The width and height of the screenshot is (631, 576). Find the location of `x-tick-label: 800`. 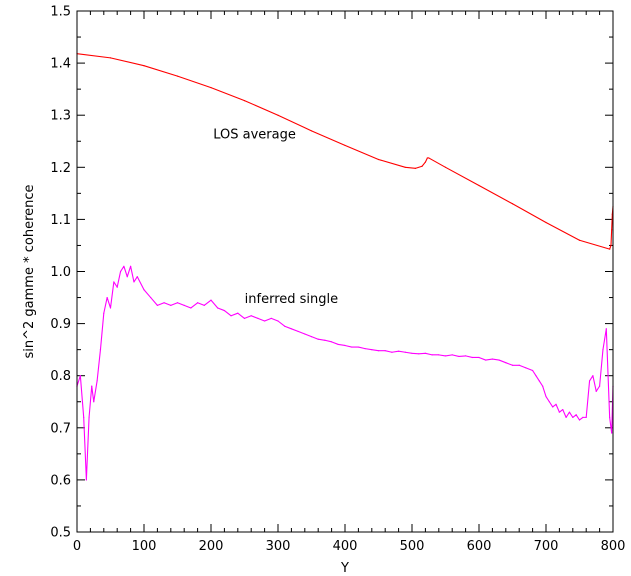

x-tick-label: 800 is located at coordinates (613, 546).